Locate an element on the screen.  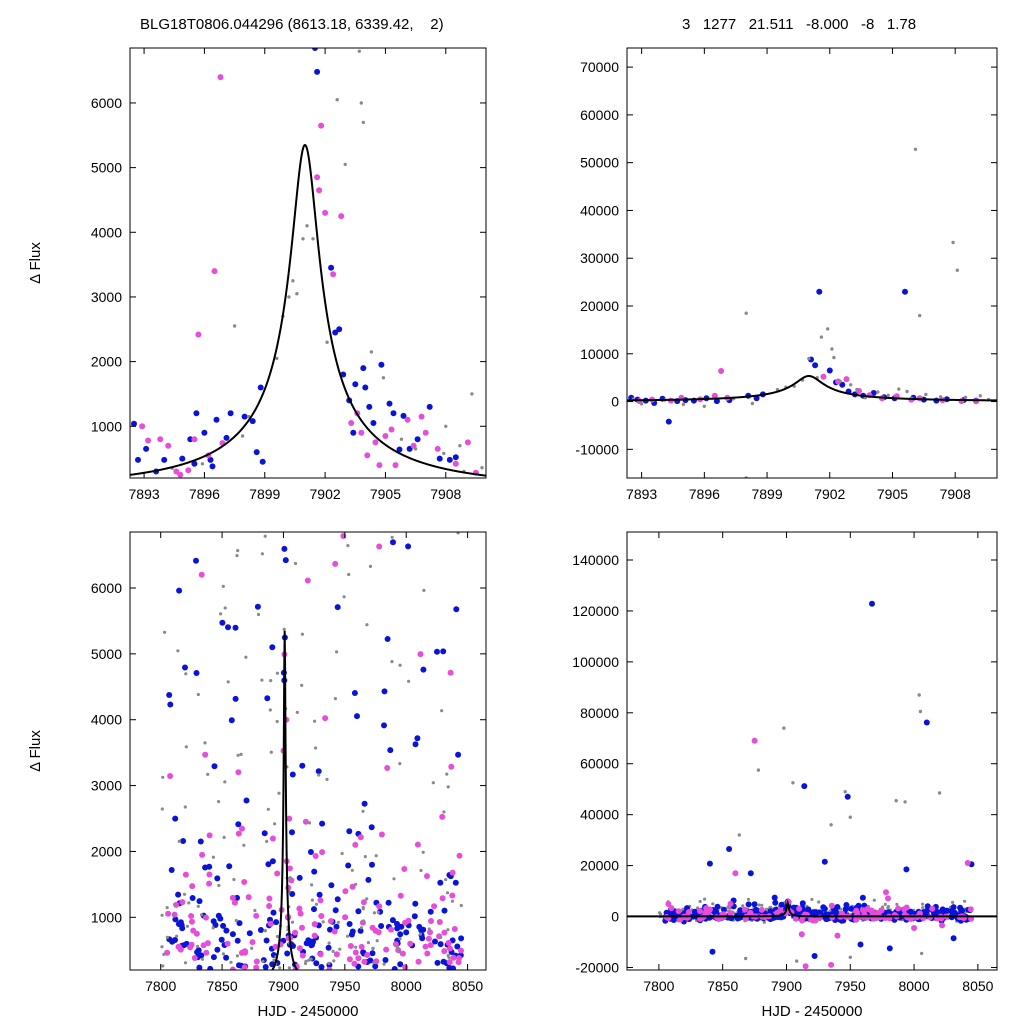
y-tick-label: 120000 is located at coordinates (595, 611).